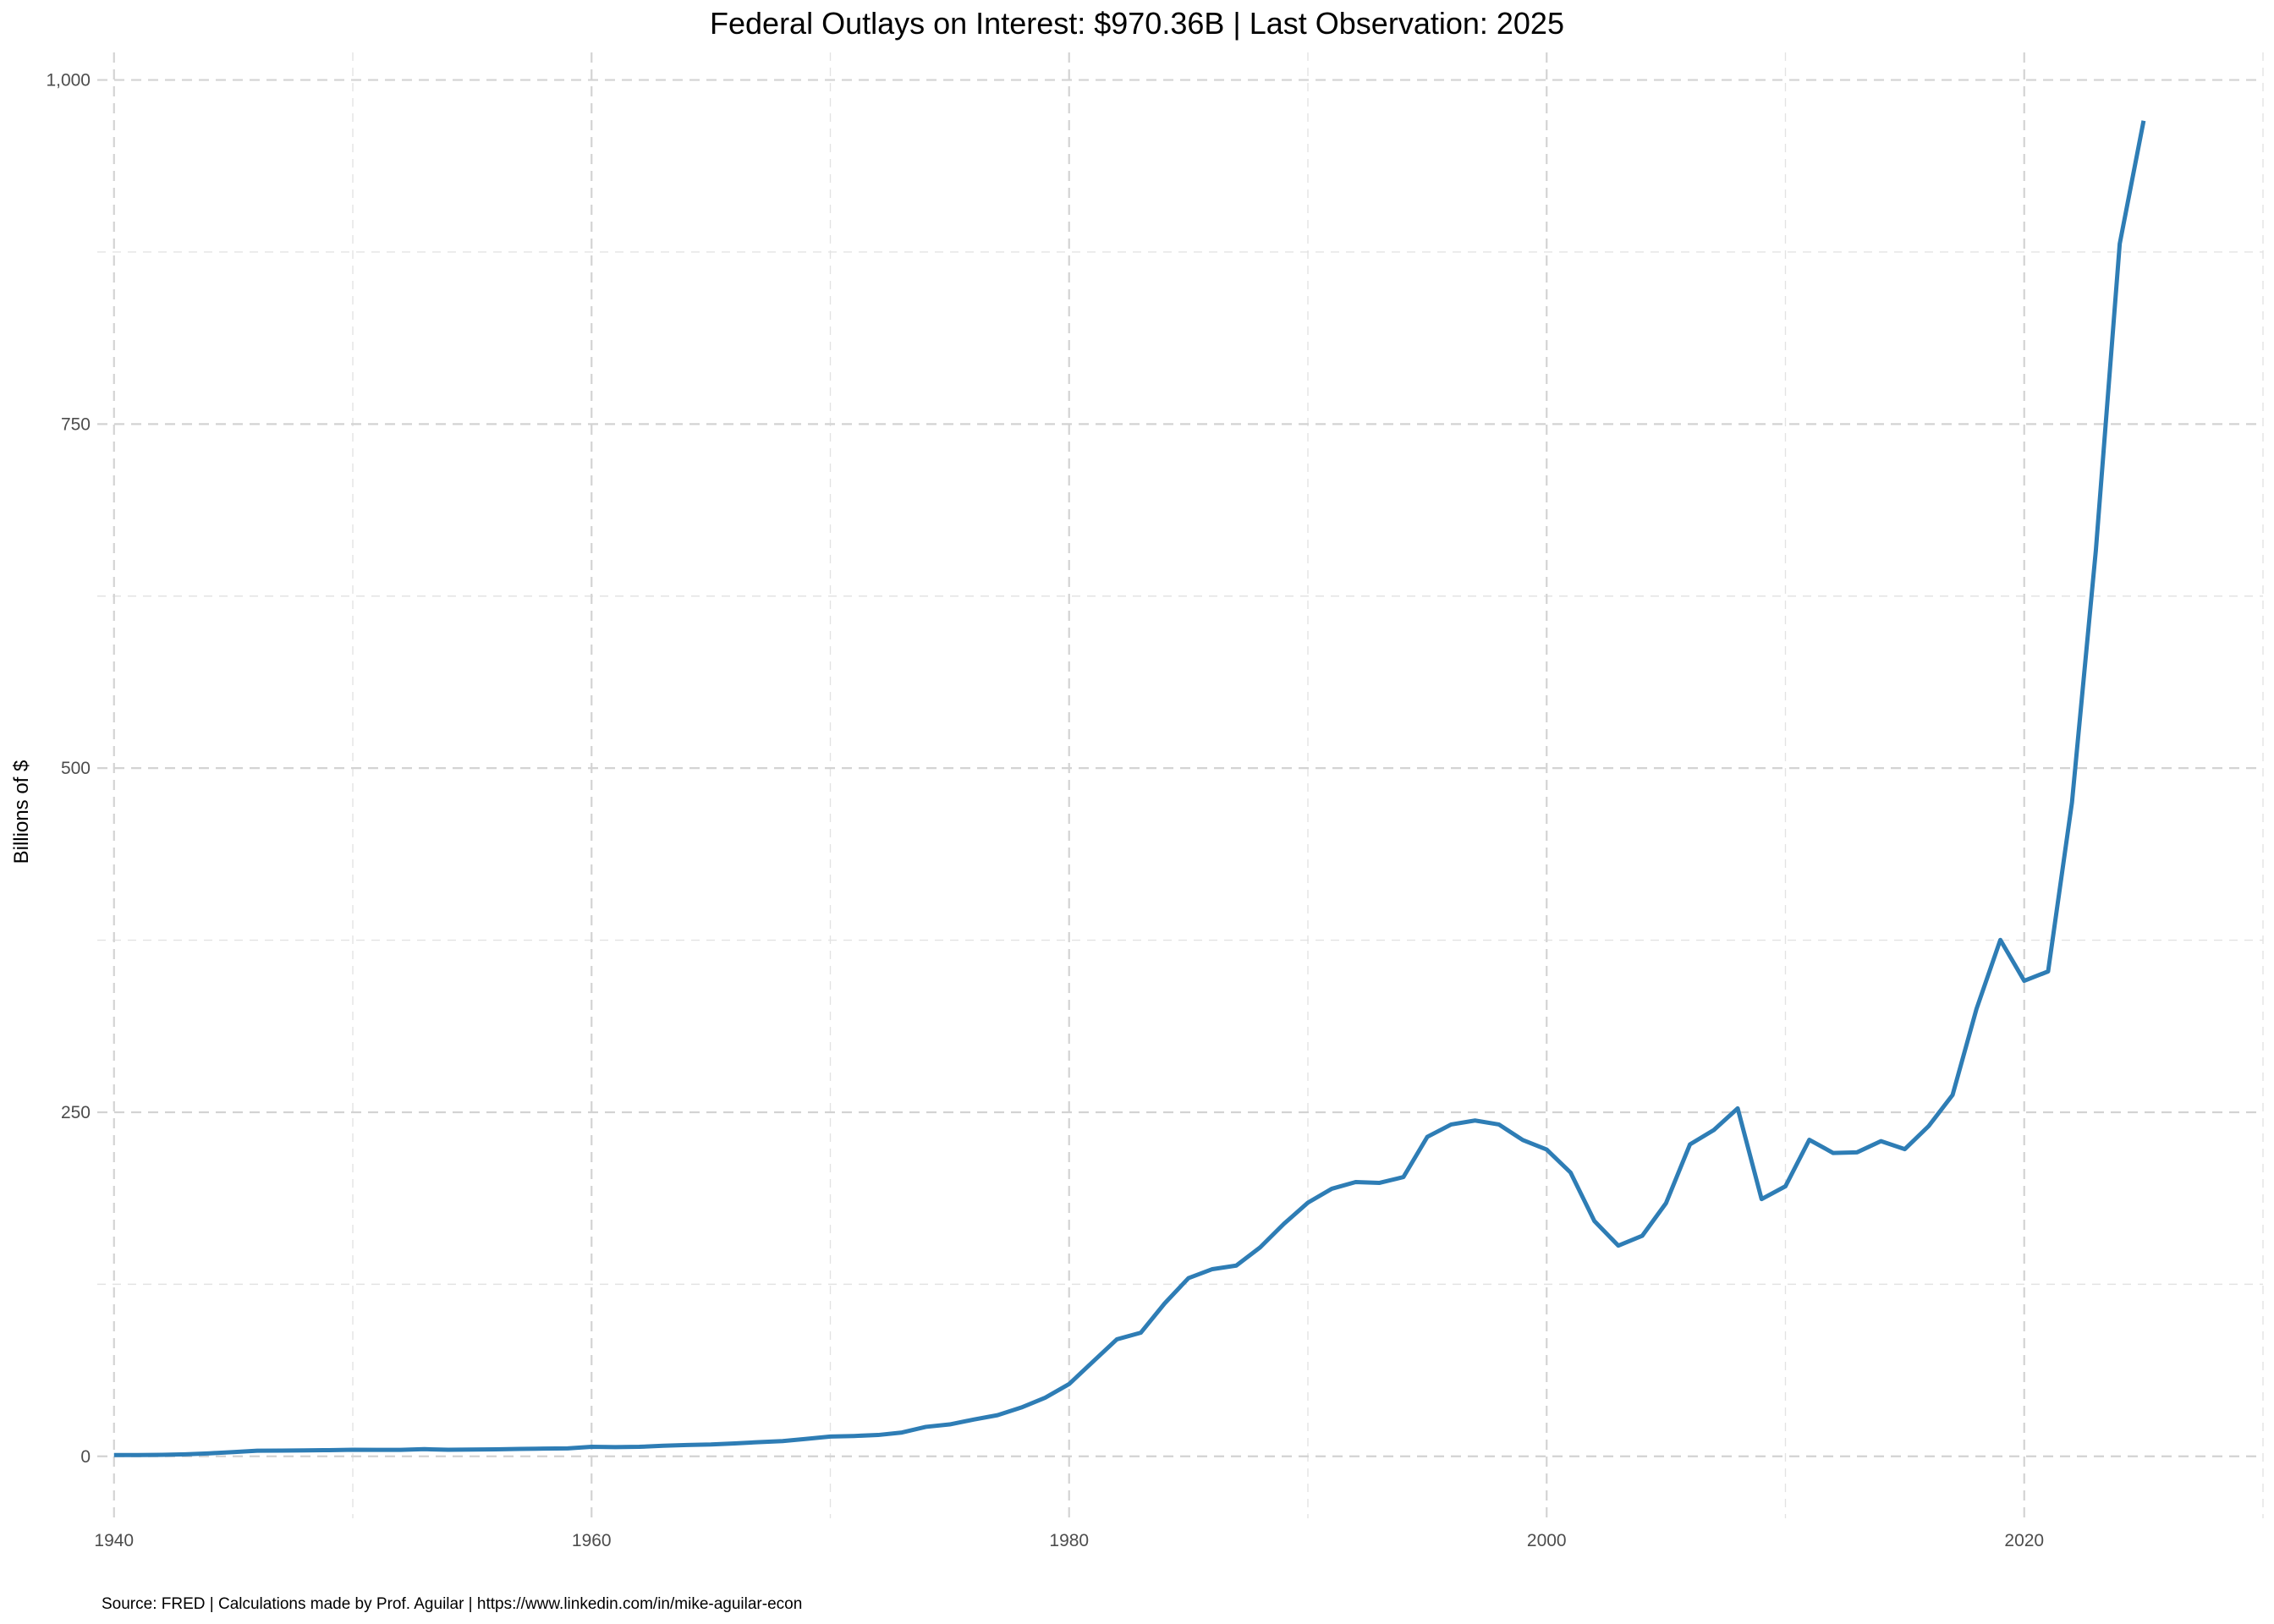  I want to click on y-tick-label: 750, so click(76, 424).